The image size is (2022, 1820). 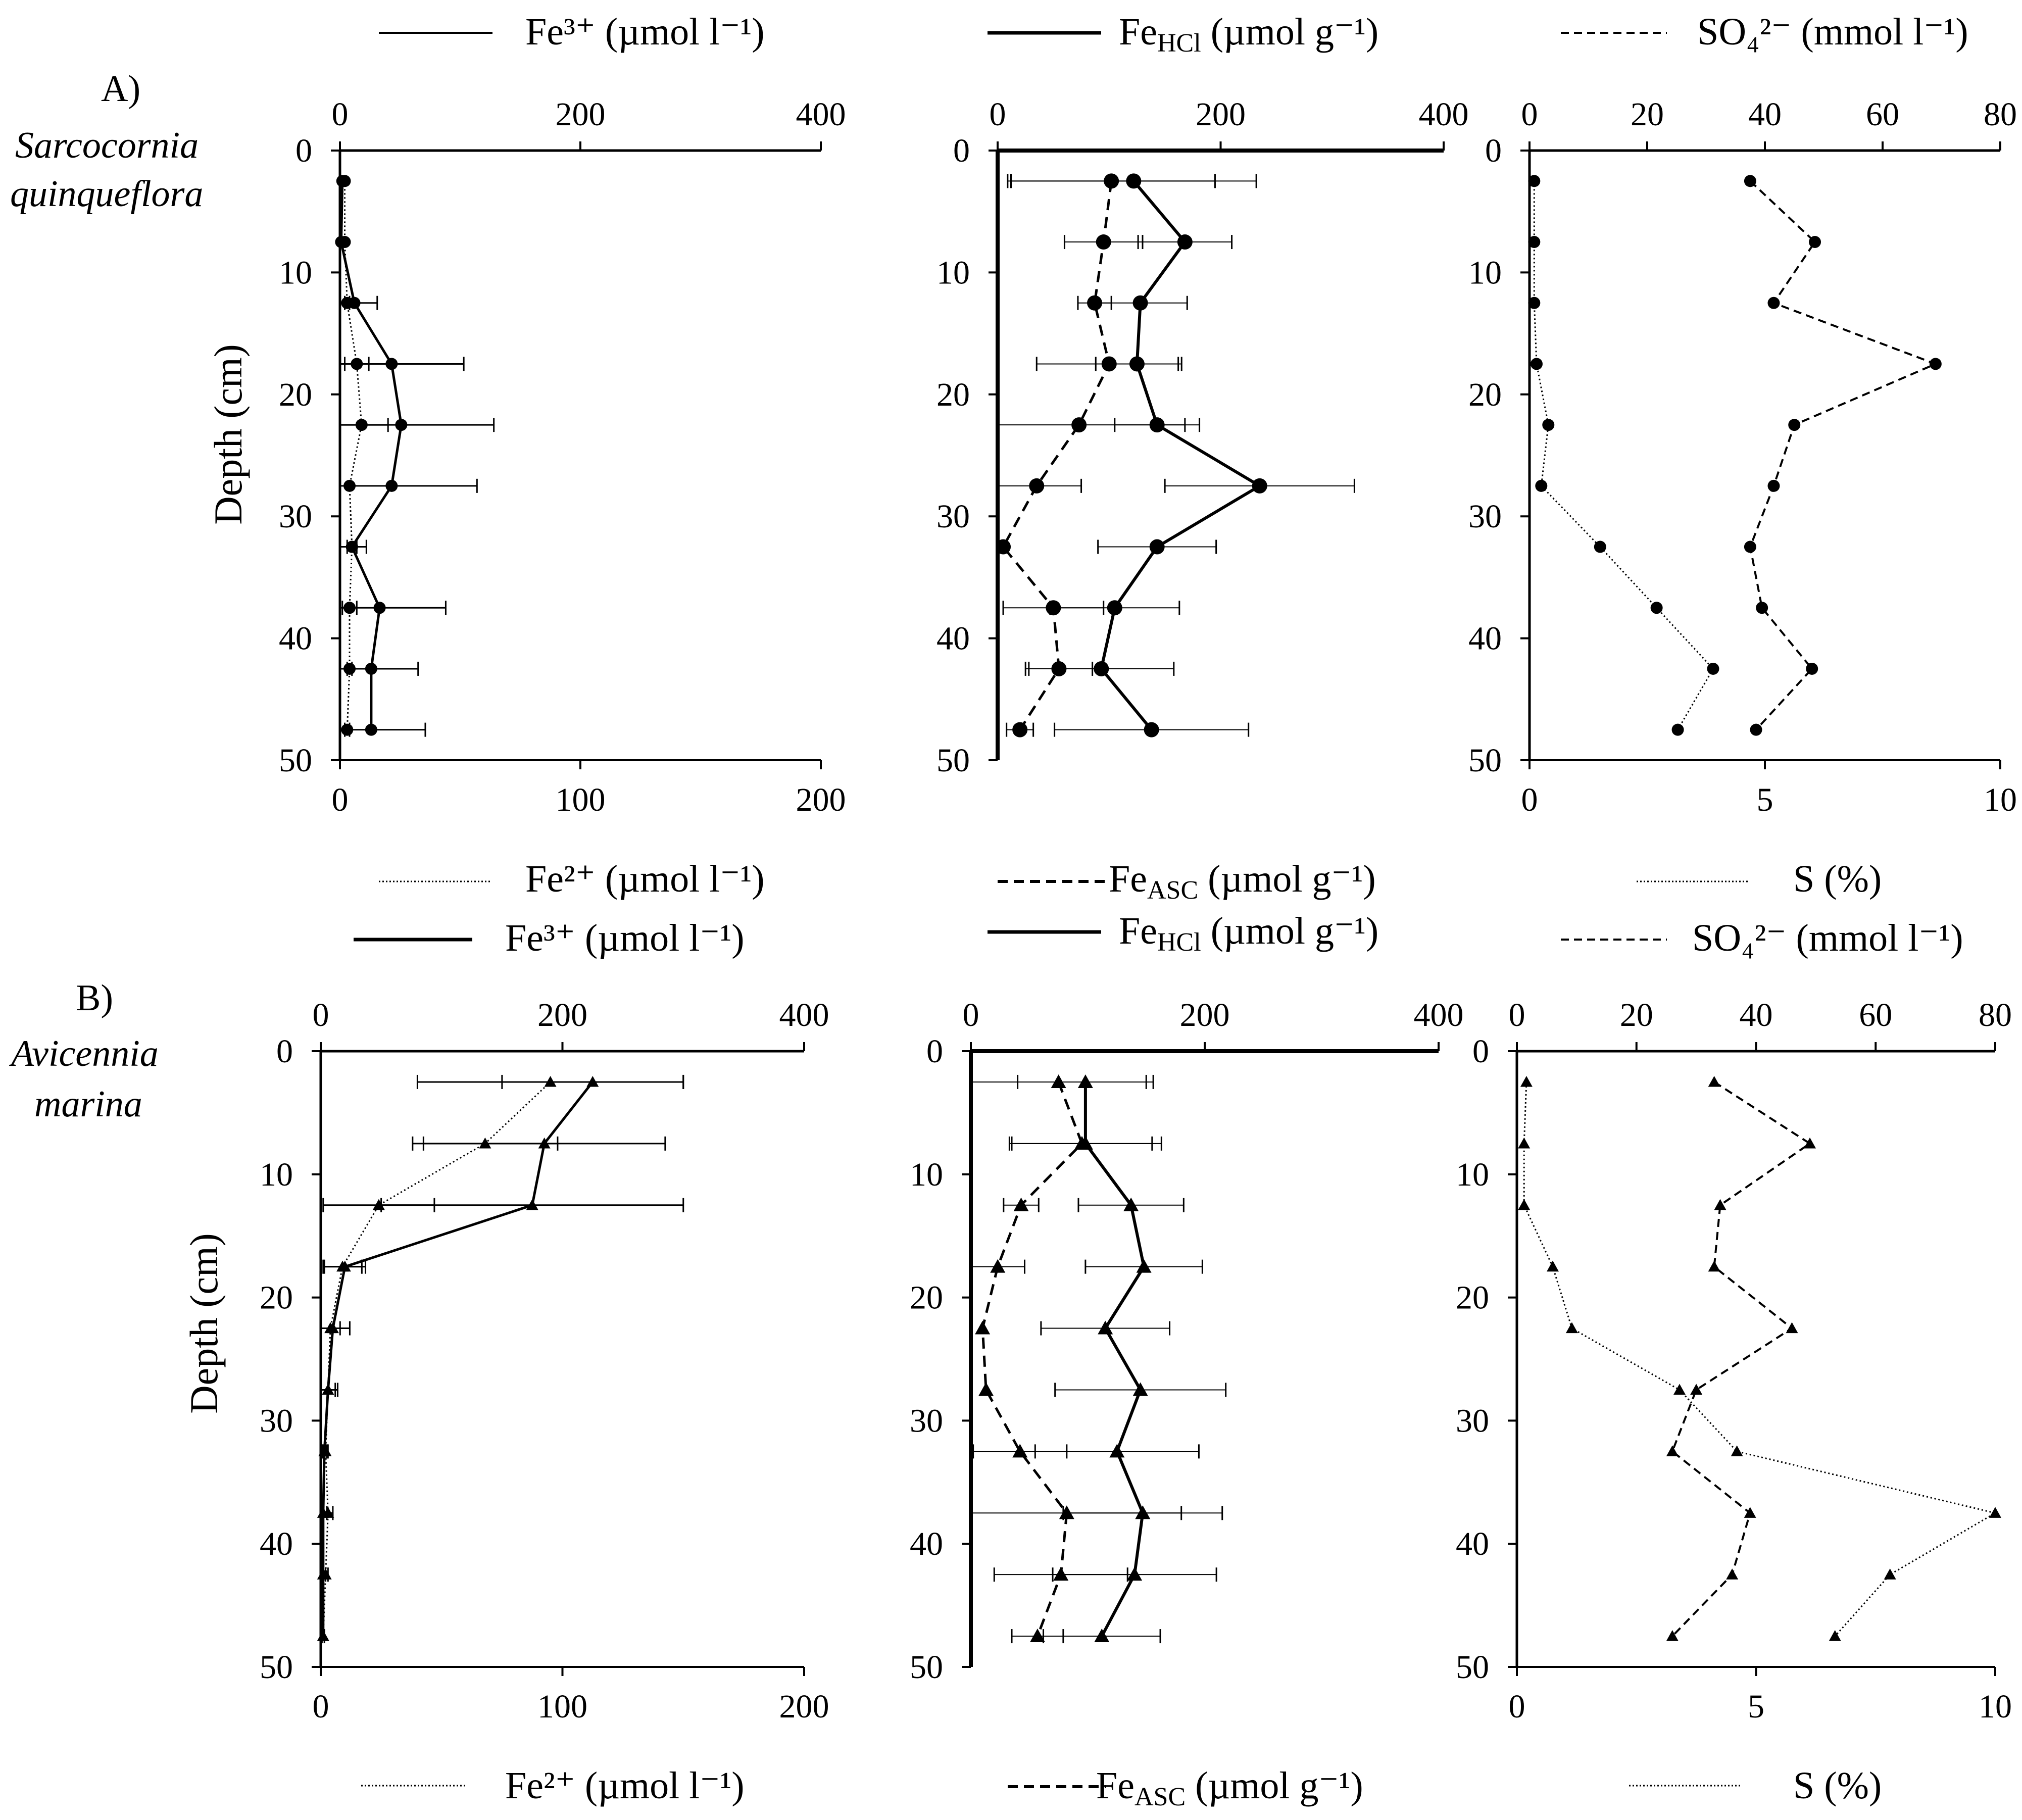 I want to click on top-x-tick-label: 20, so click(x=1647, y=114).